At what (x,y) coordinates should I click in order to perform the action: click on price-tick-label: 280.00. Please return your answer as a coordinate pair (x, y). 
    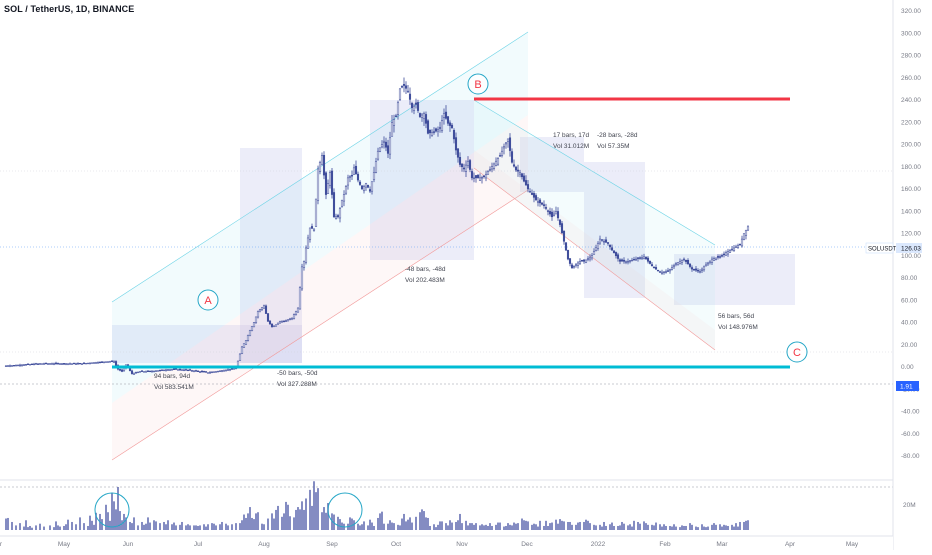
    Looking at the image, I should click on (911, 56).